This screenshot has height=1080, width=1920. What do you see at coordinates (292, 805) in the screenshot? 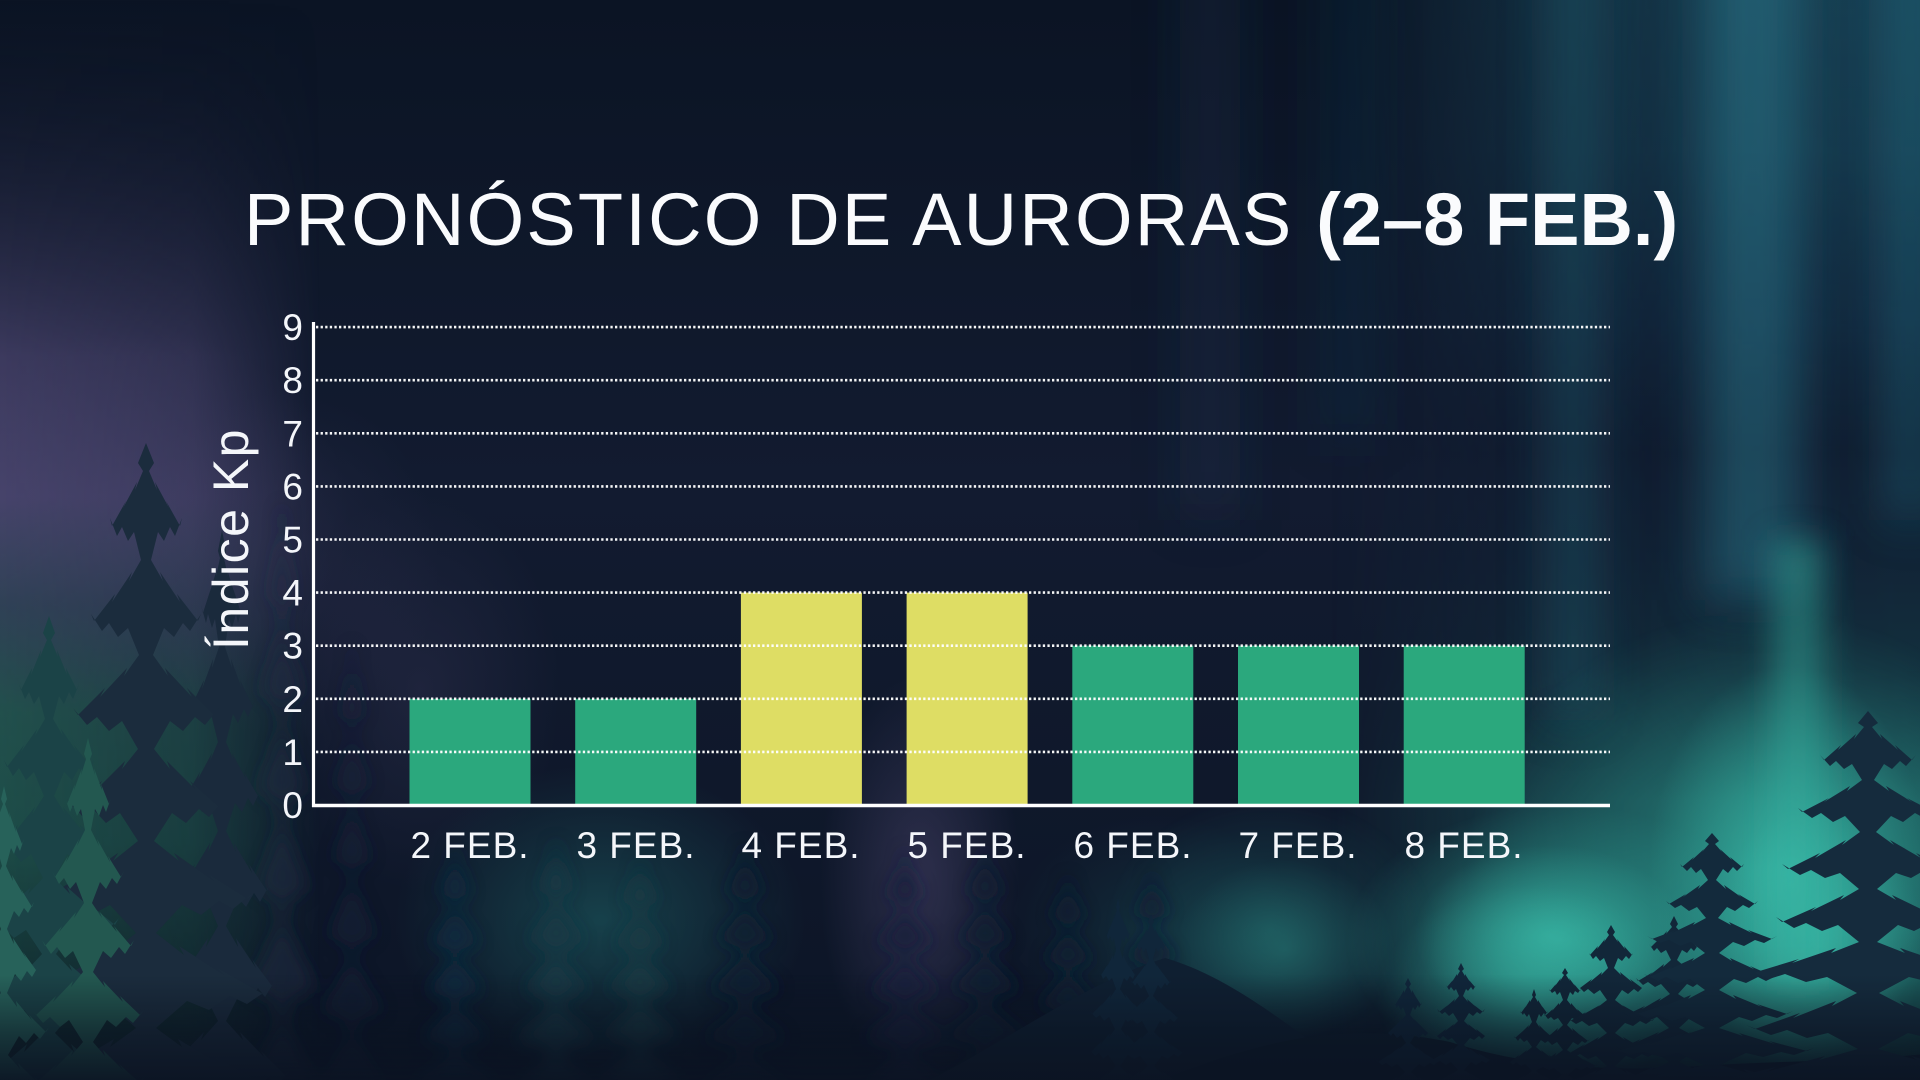
I see `svg-text: 0` at bounding box center [292, 805].